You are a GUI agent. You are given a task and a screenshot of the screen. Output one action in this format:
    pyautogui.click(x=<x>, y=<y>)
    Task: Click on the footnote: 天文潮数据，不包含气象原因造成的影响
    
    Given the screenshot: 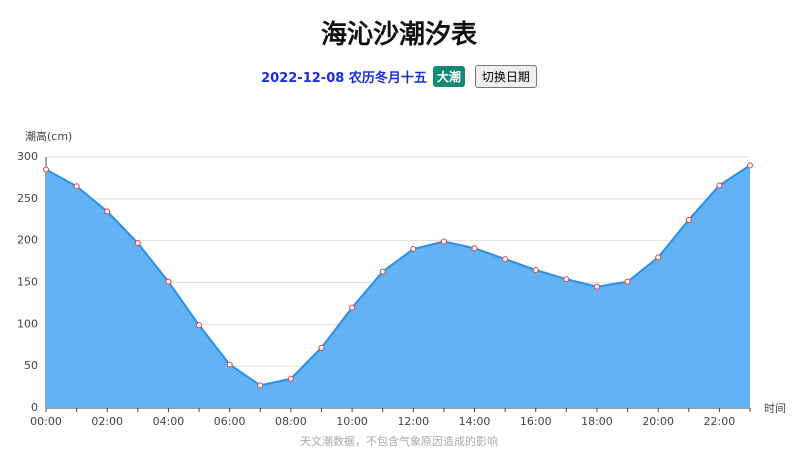 What is the action you would take?
    pyautogui.click(x=399, y=441)
    